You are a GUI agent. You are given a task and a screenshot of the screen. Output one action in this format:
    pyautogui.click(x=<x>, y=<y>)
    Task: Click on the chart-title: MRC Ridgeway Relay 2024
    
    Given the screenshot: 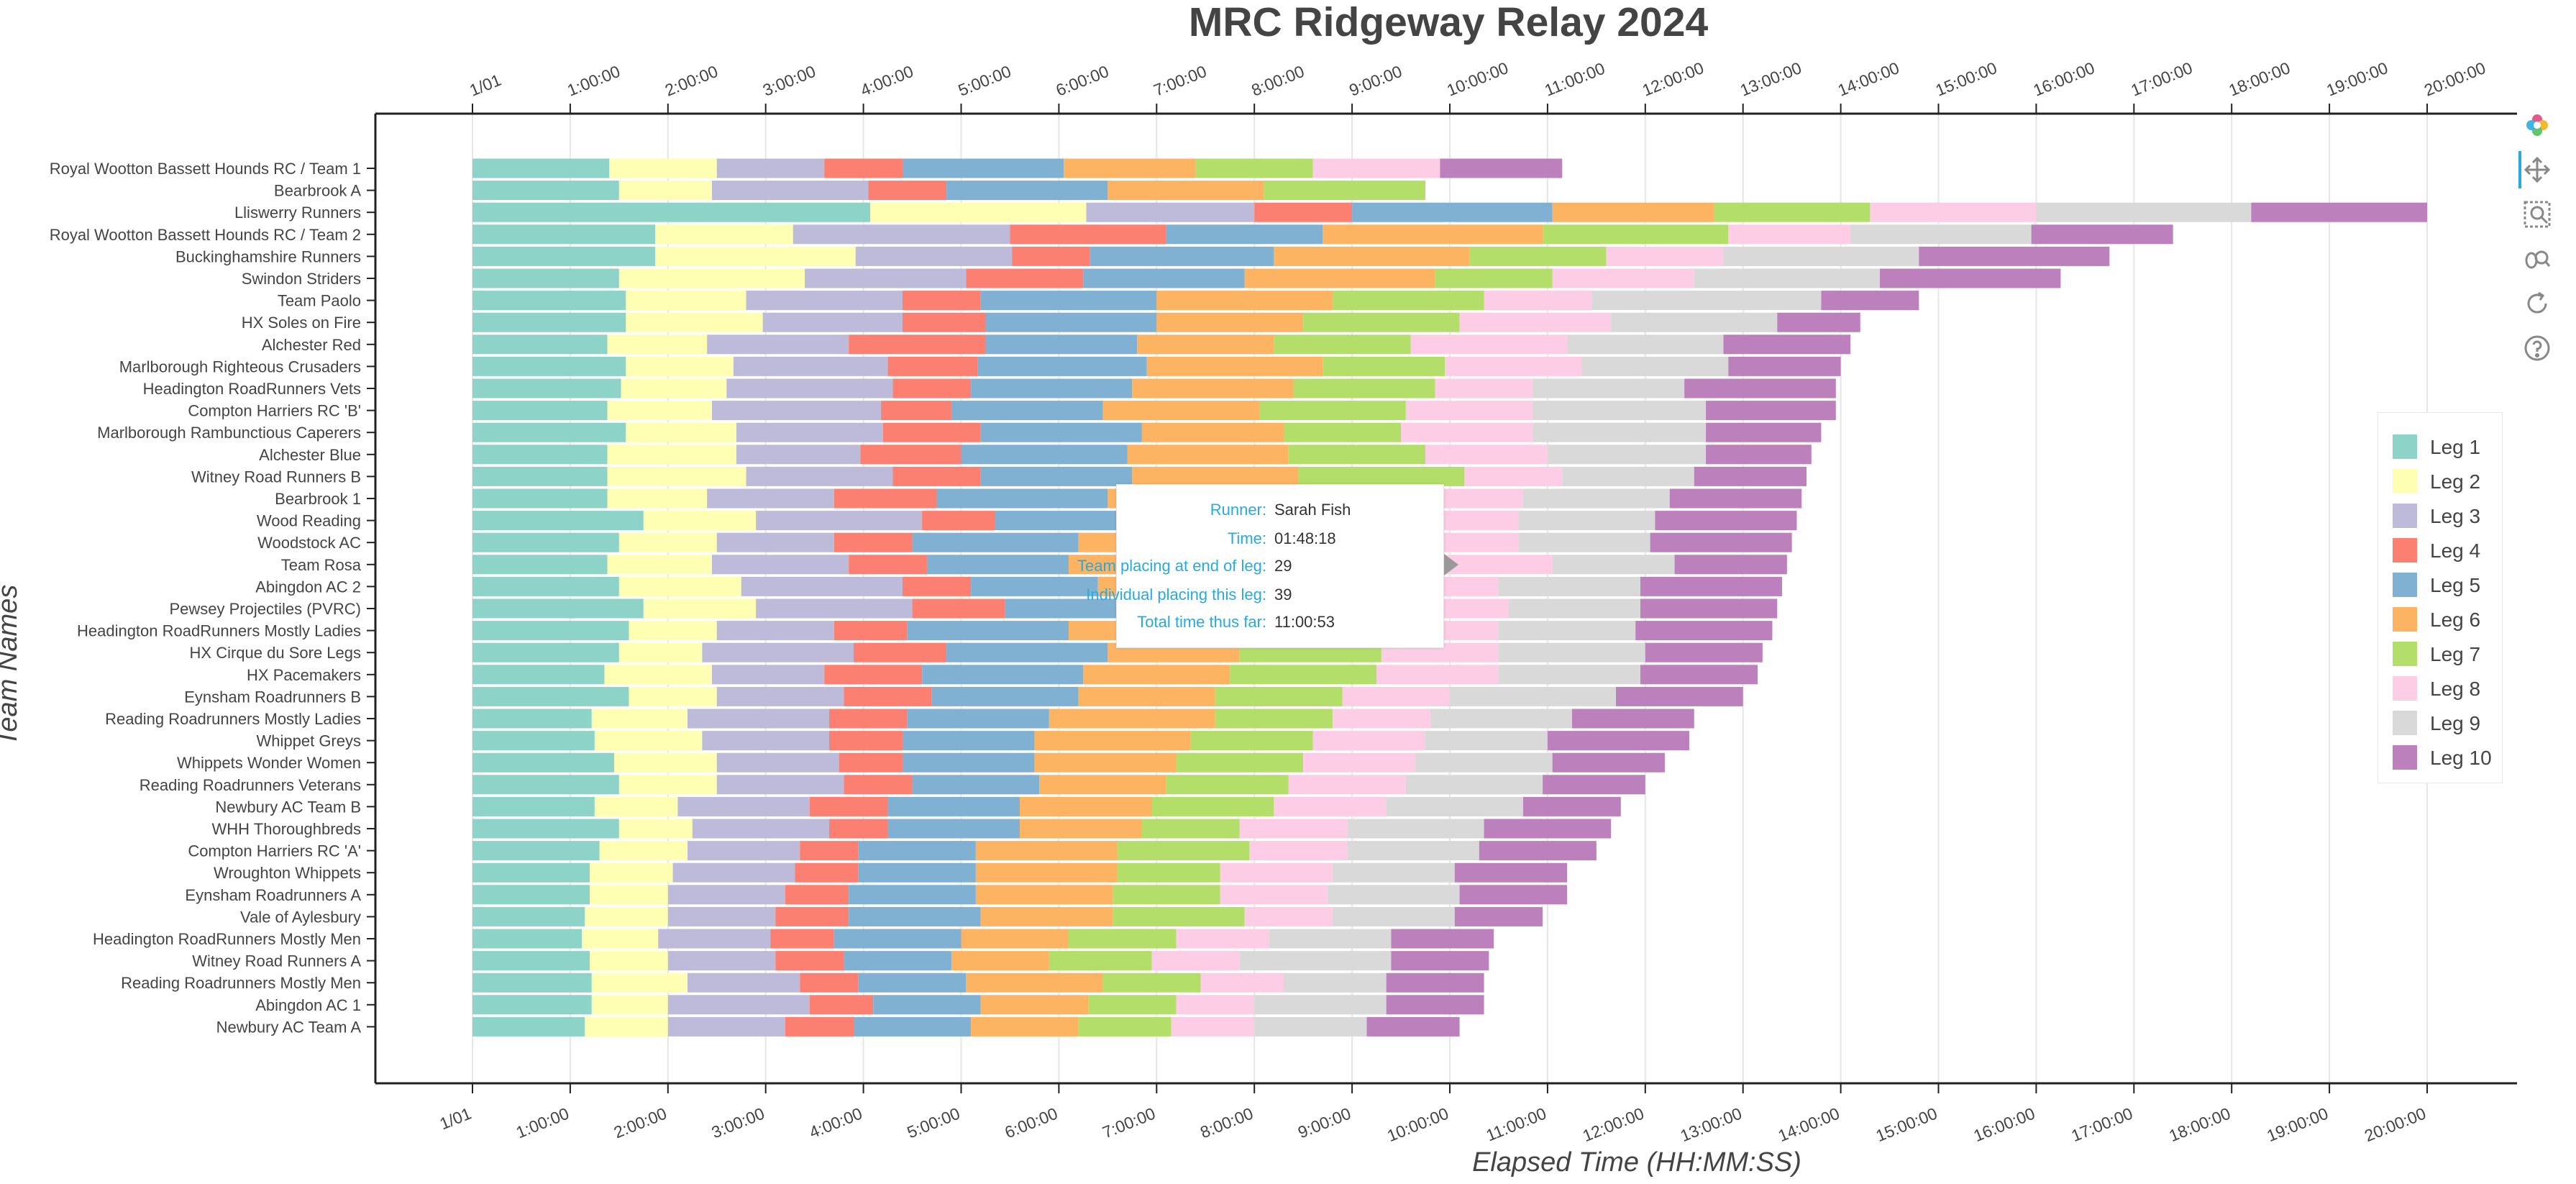 What is the action you would take?
    pyautogui.click(x=1448, y=22)
    